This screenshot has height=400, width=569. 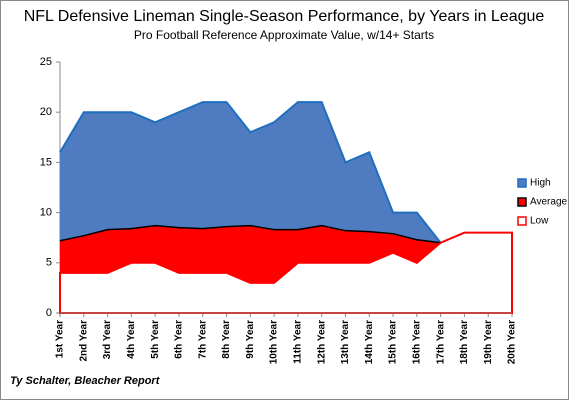 I want to click on x-tick-label: 19th Year, so click(x=488, y=342).